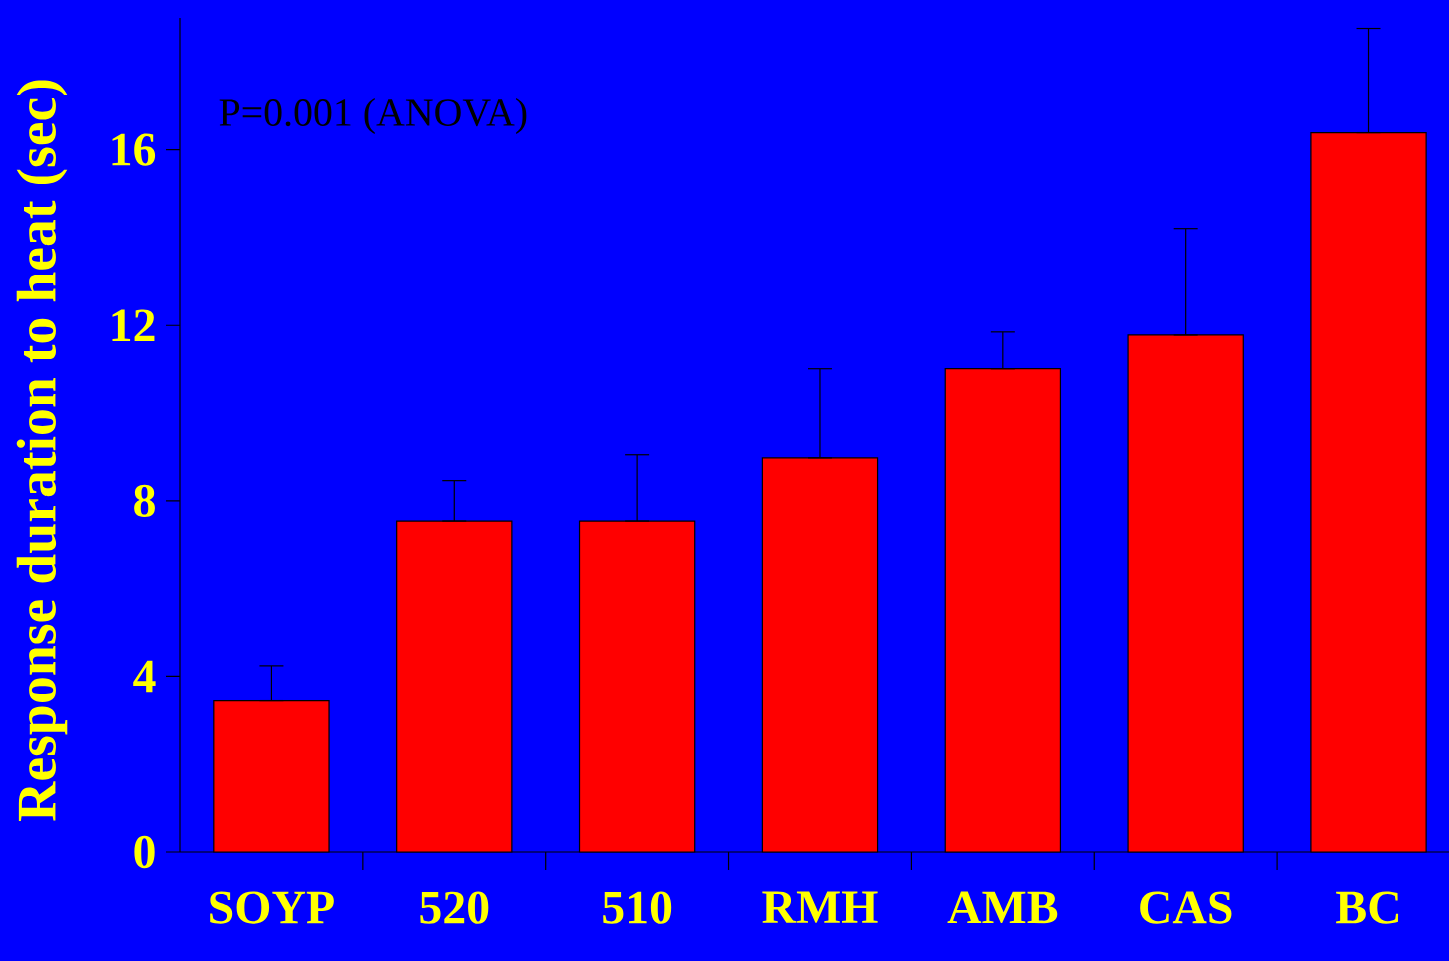  What do you see at coordinates (144, 500) in the screenshot?
I see `y-tick-label: 8` at bounding box center [144, 500].